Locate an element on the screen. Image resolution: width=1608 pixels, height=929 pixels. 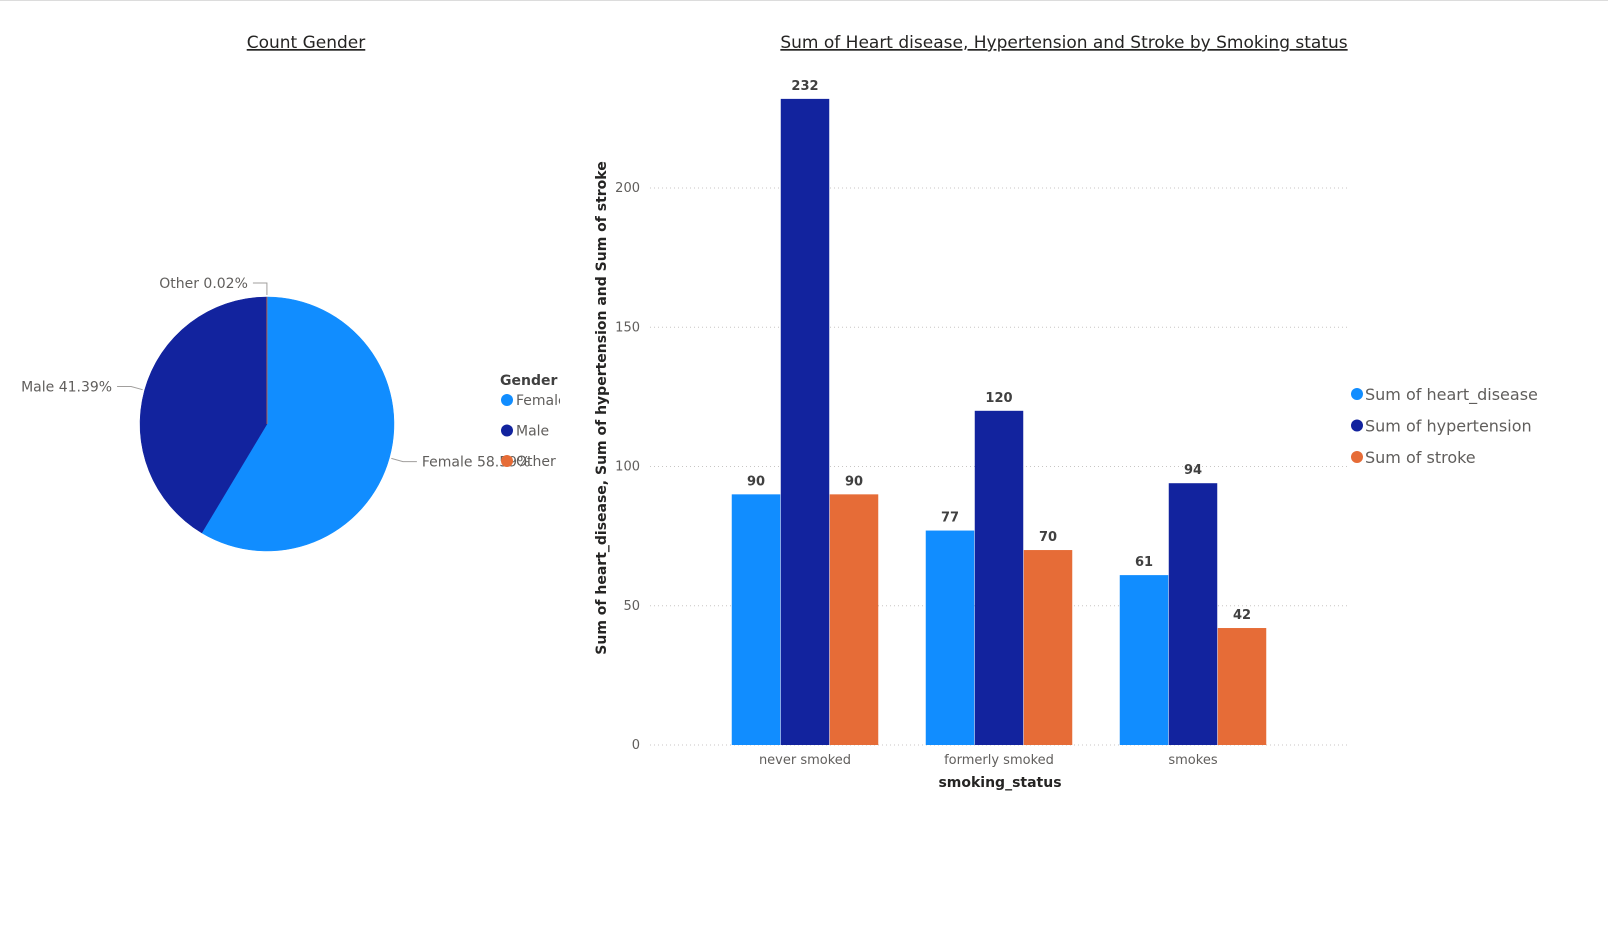
pie-legend-title: Gender is located at coordinates (528, 381).